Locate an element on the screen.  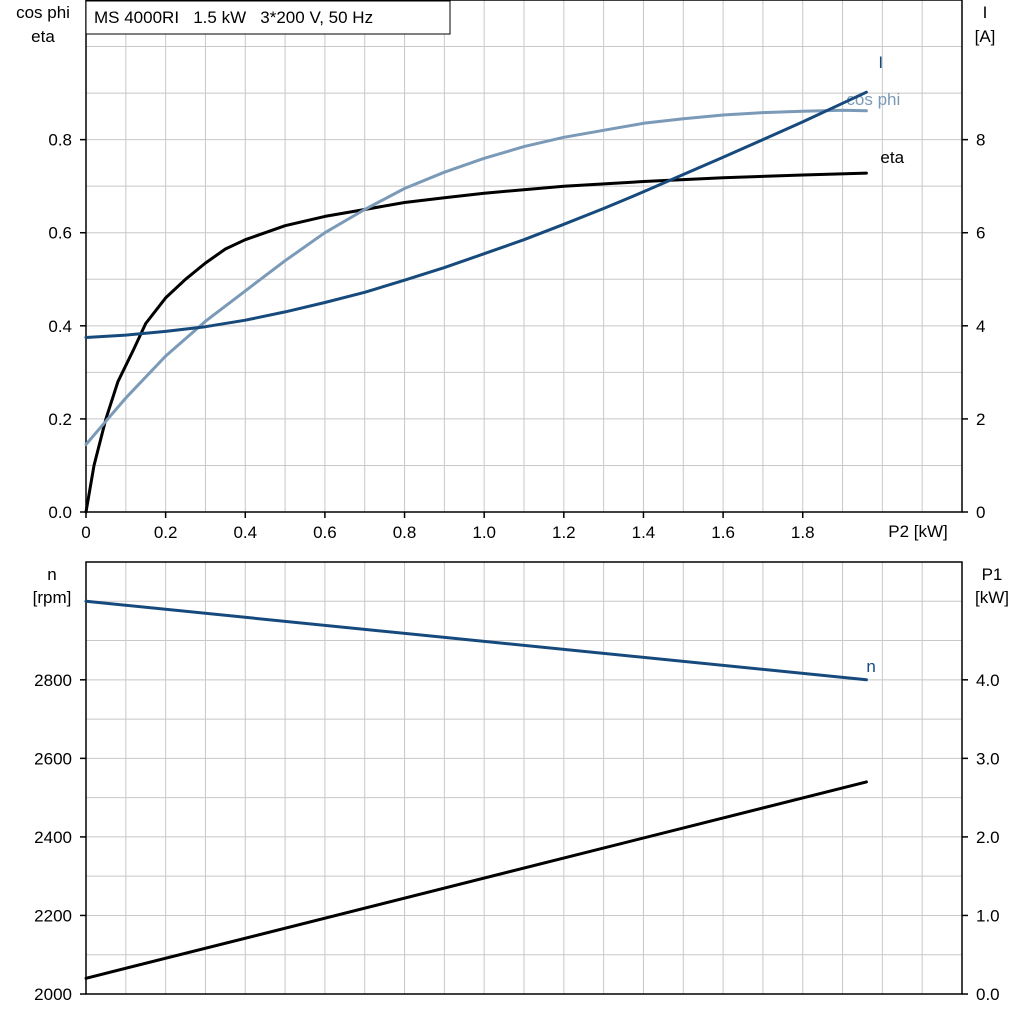
chart-title-box is located at coordinates (268, 17).